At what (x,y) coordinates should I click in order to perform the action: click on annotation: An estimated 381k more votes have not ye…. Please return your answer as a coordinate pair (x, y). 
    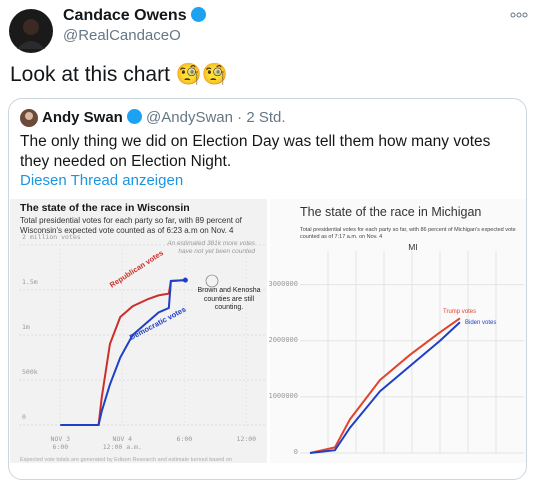
    Looking at the image, I should click on (211, 247).